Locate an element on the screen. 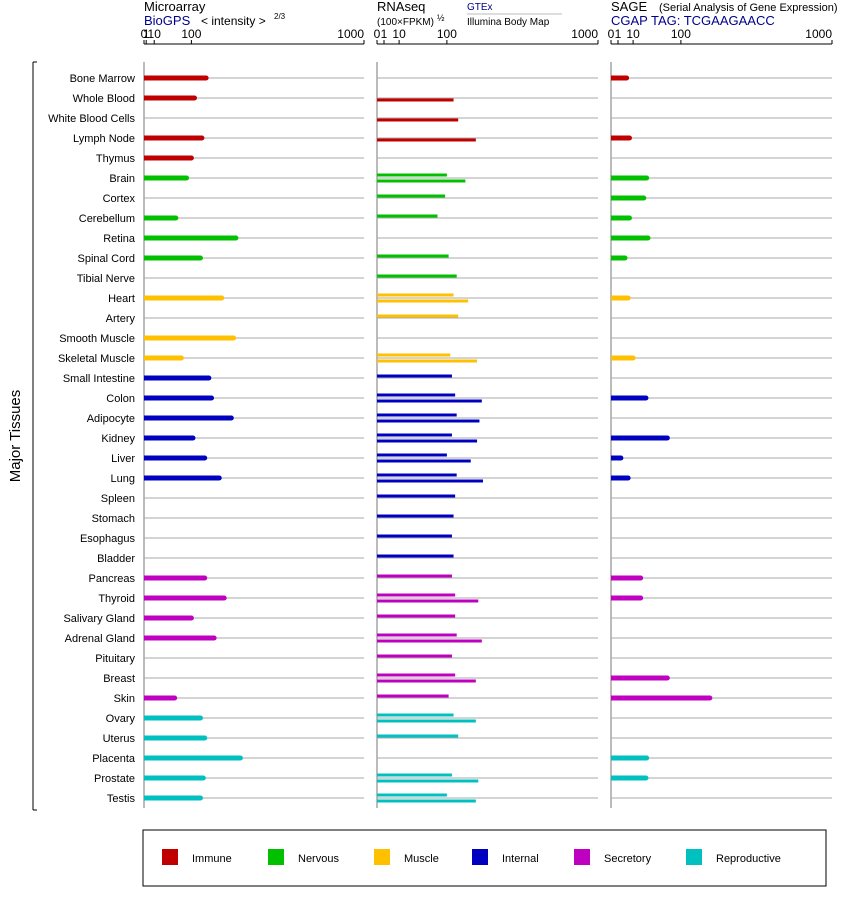  microarray-title: Microarray is located at coordinates (175, 7).